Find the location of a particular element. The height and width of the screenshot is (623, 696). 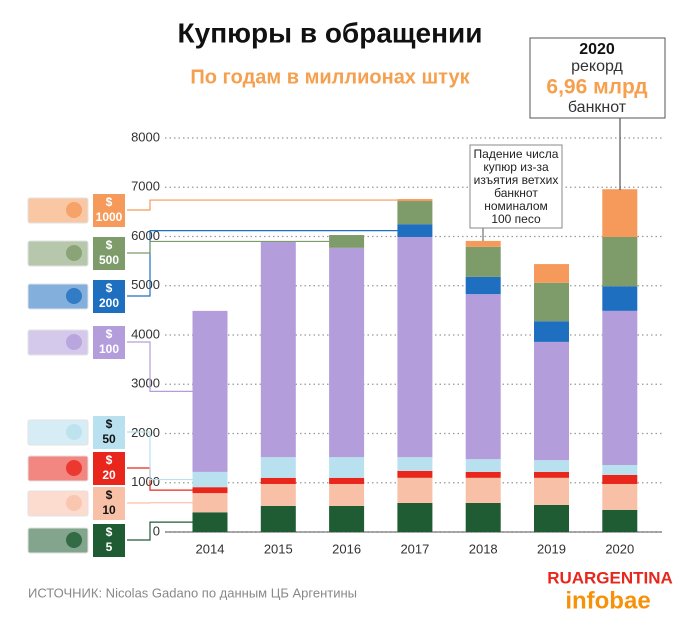

y-tick-label: 8000 is located at coordinates (145, 136).